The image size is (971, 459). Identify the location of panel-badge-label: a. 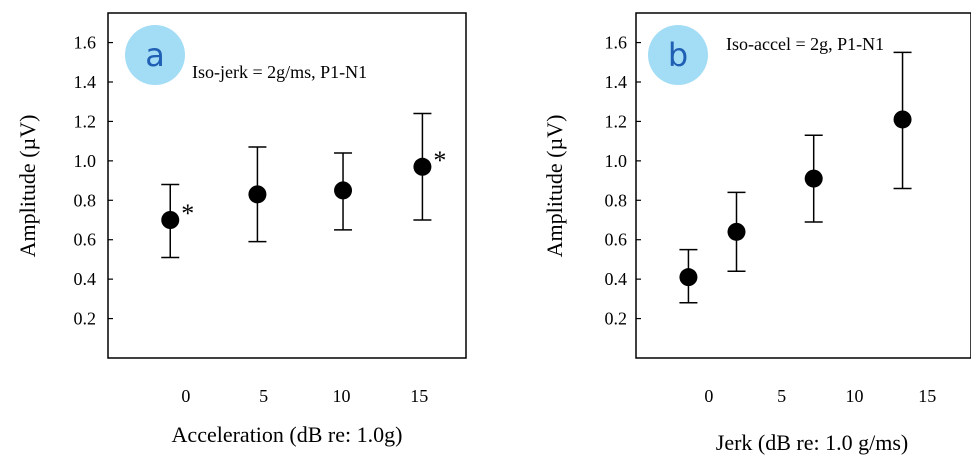
(155, 55).